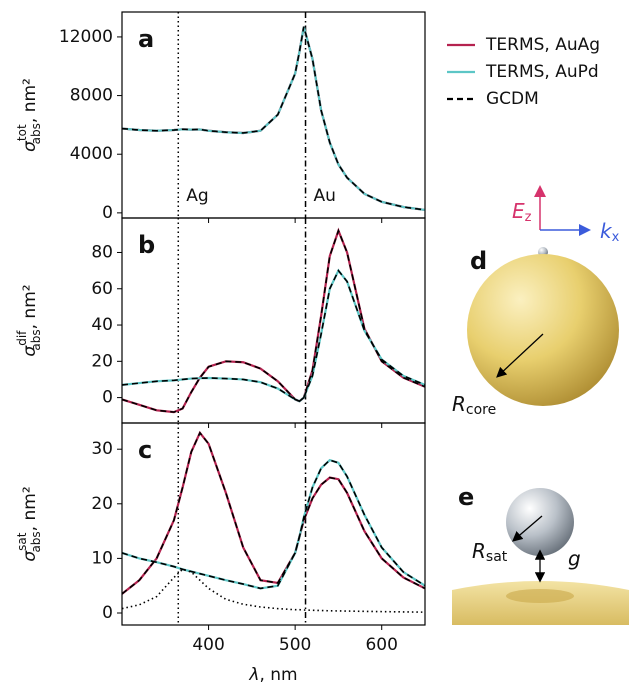 This screenshot has height=689, width=629. I want to click on y-axis-label: σtotabs, nm², so click(29, 115).